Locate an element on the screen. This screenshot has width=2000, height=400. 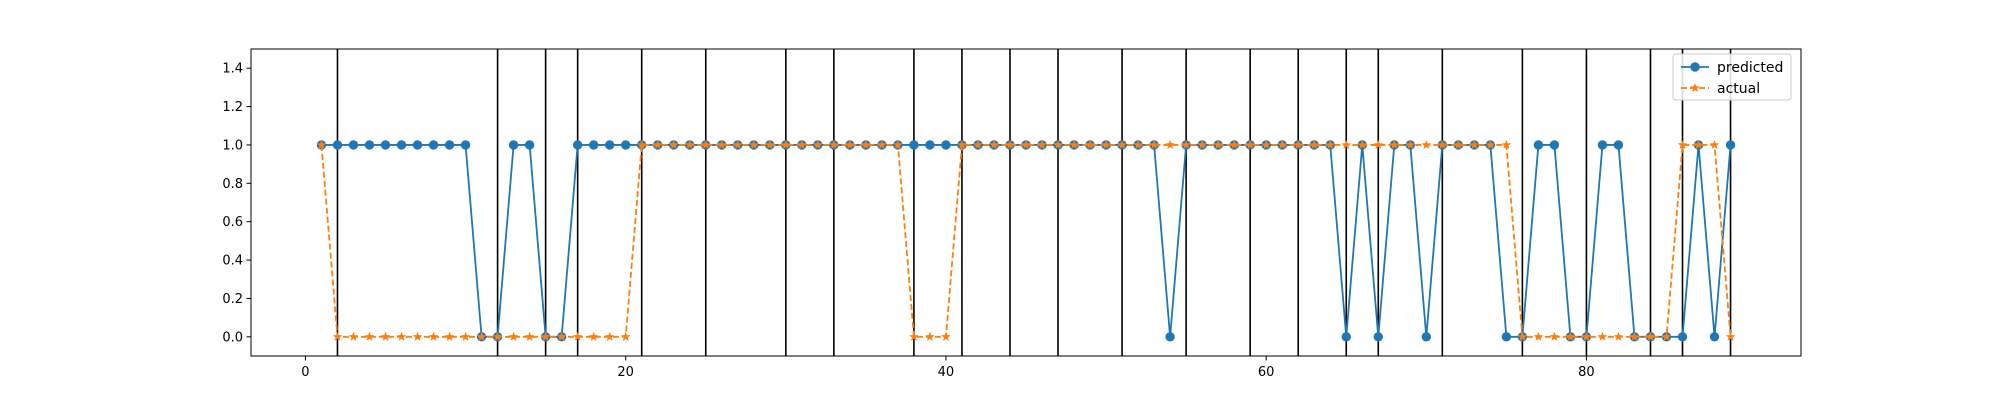
x-tick-label: 40 is located at coordinates (946, 372).